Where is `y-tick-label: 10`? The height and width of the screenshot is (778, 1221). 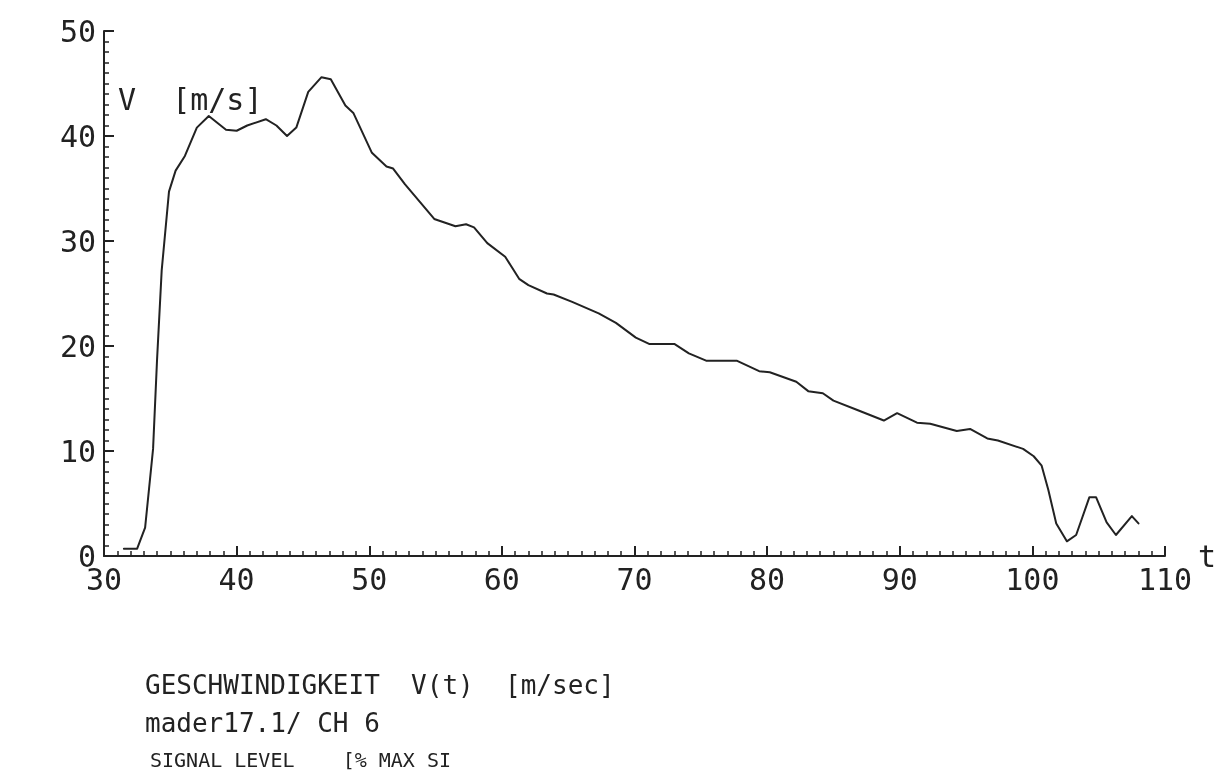 y-tick-label: 10 is located at coordinates (77, 451).